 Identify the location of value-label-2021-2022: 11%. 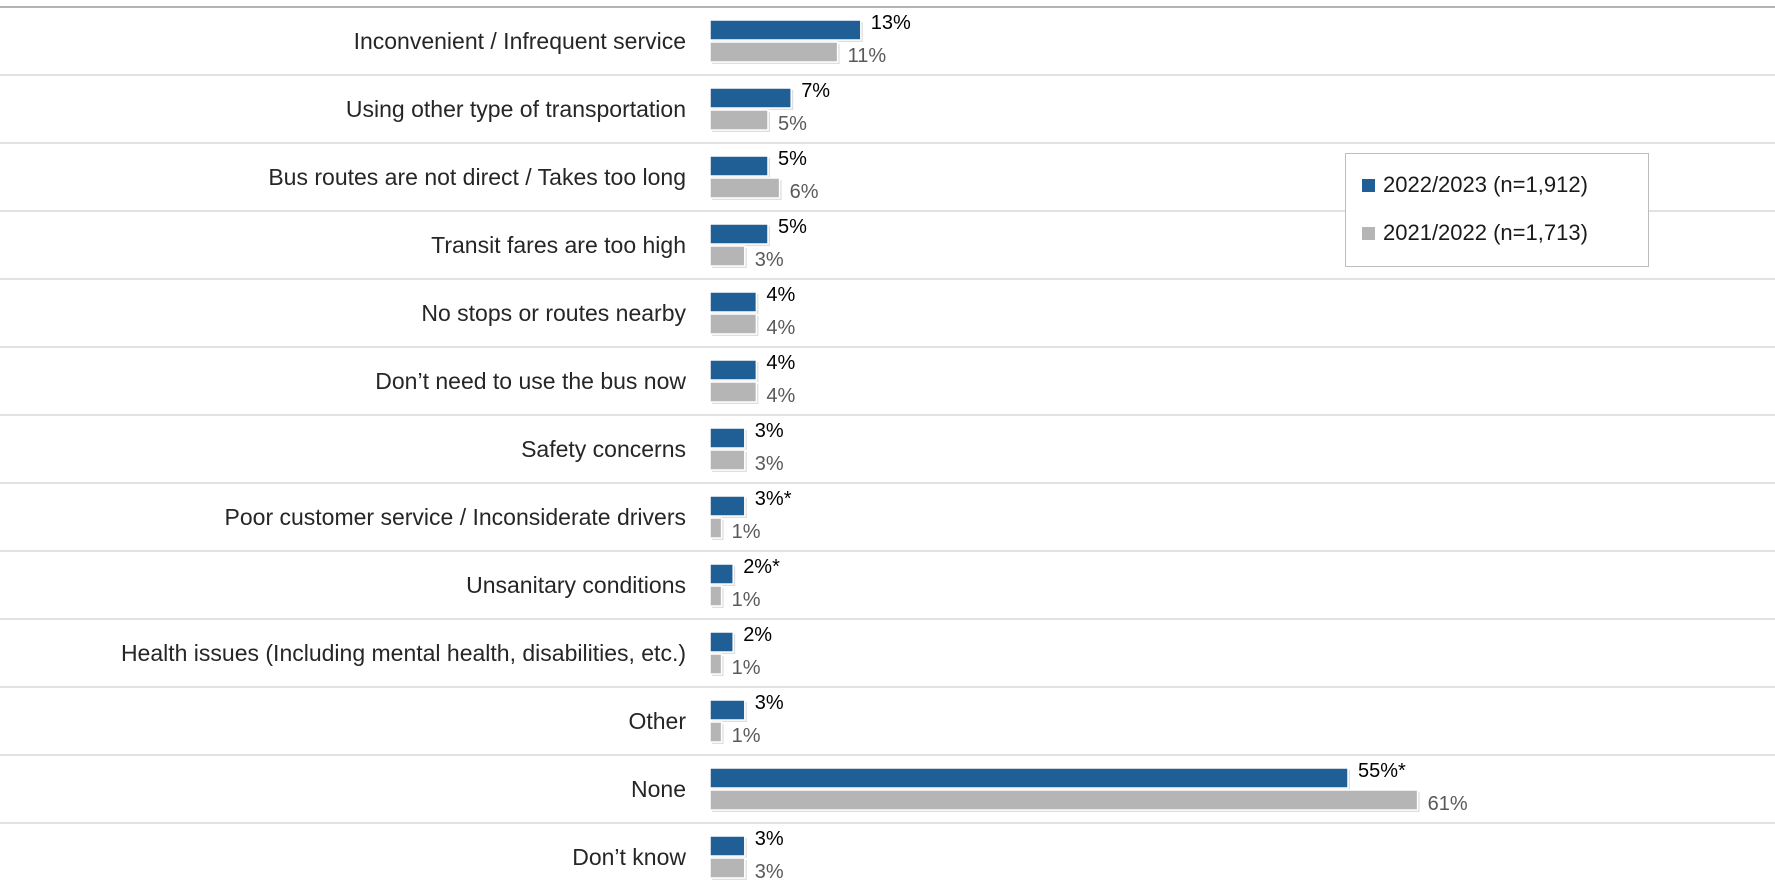
(867, 56).